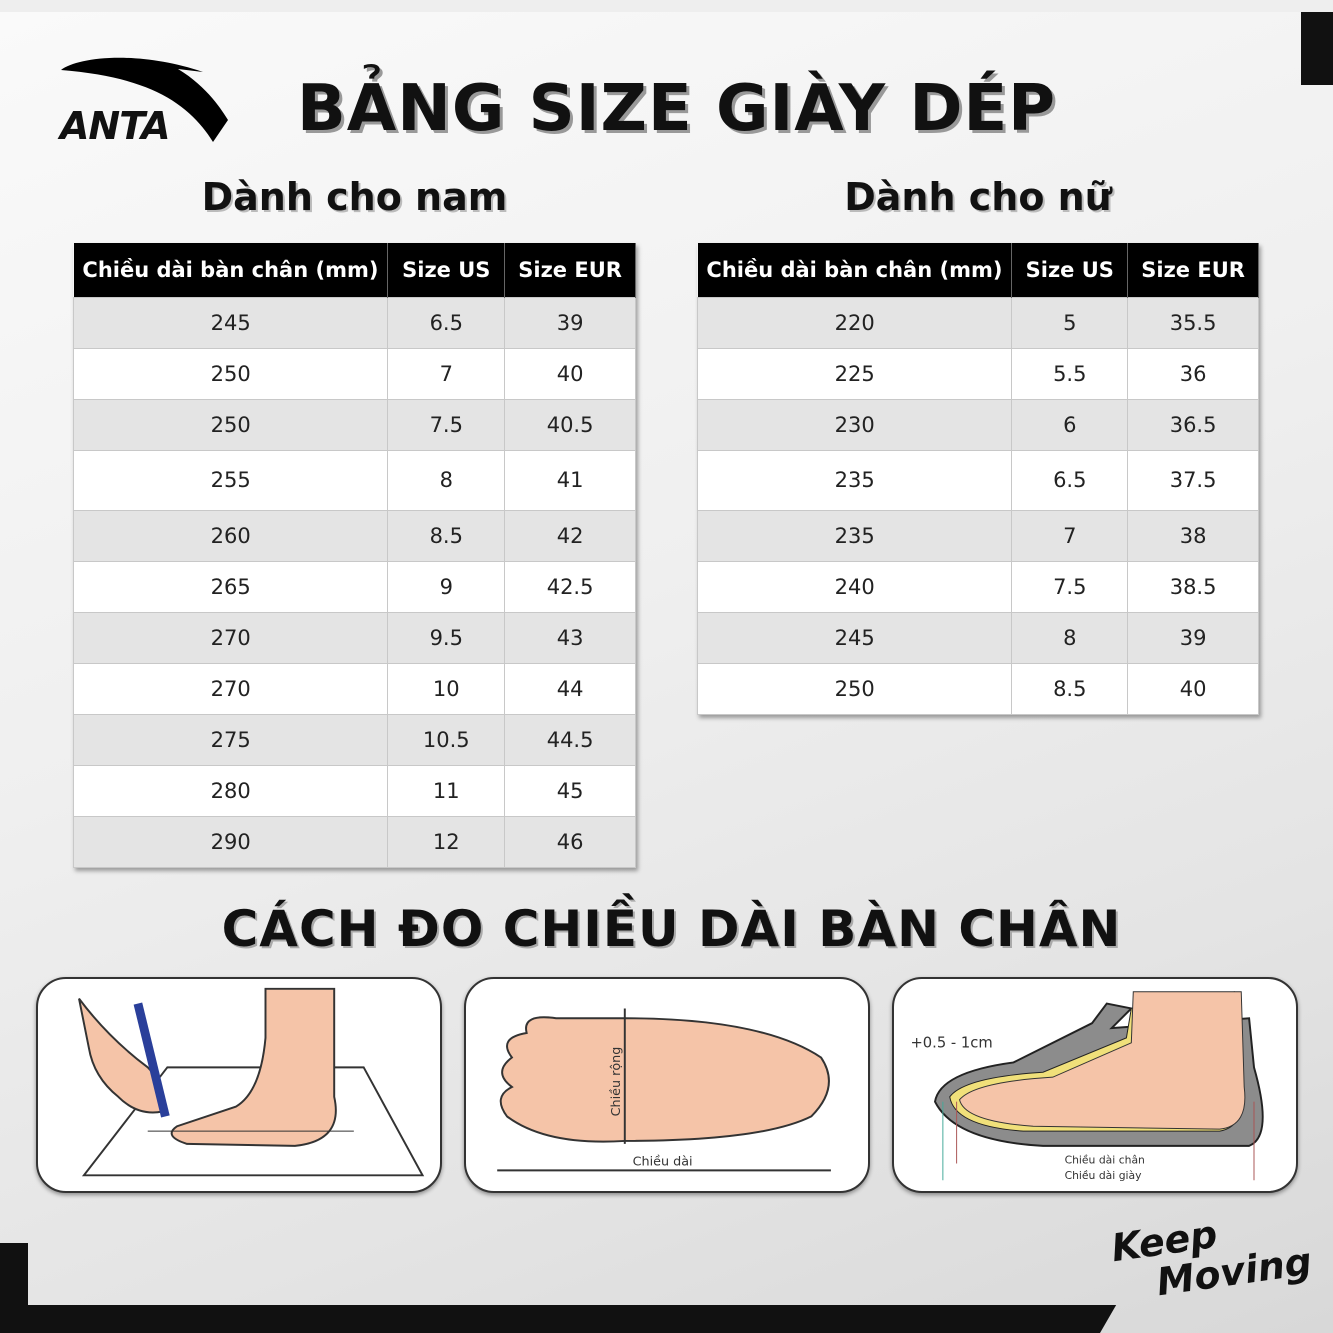 Image resolution: width=1333 pixels, height=1333 pixels. What do you see at coordinates (1211, 1258) in the screenshot?
I see `slogan-logo: Keep Moving` at bounding box center [1211, 1258].